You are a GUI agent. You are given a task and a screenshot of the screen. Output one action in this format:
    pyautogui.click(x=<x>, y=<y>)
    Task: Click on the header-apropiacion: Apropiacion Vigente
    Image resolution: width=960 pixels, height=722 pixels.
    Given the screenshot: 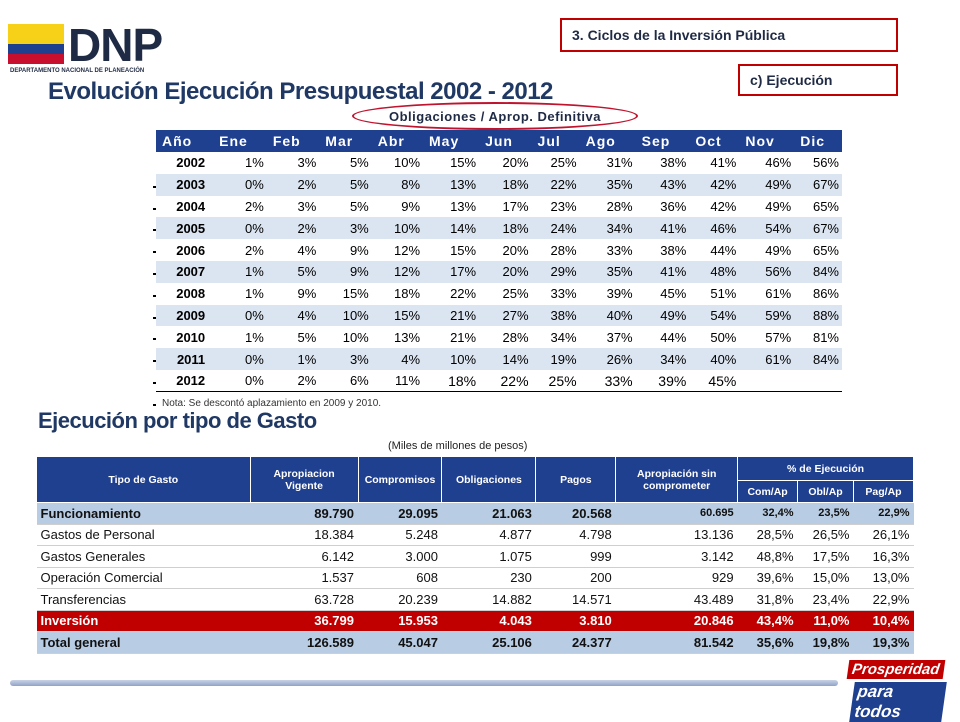 What is the action you would take?
    pyautogui.click(x=304, y=479)
    